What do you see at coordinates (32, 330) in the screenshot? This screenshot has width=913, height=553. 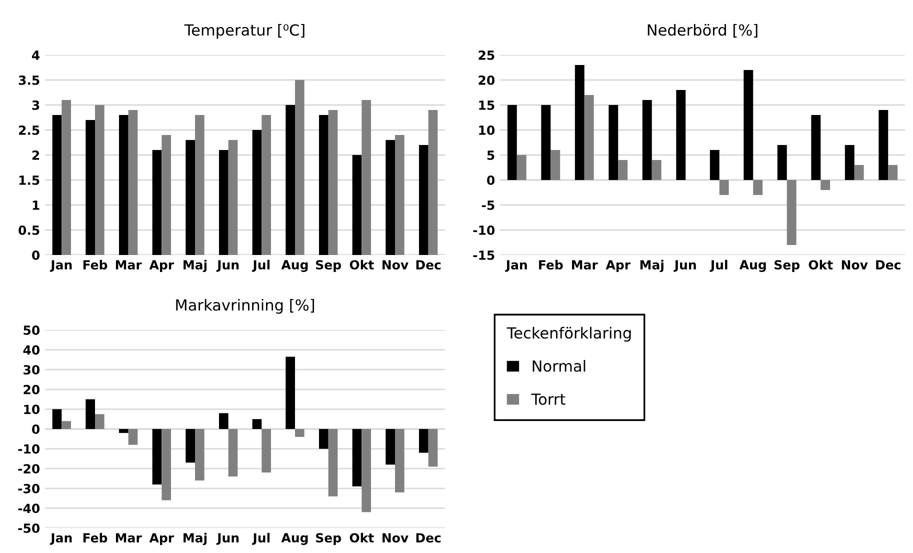 I see `y-tick-label: 50` at bounding box center [32, 330].